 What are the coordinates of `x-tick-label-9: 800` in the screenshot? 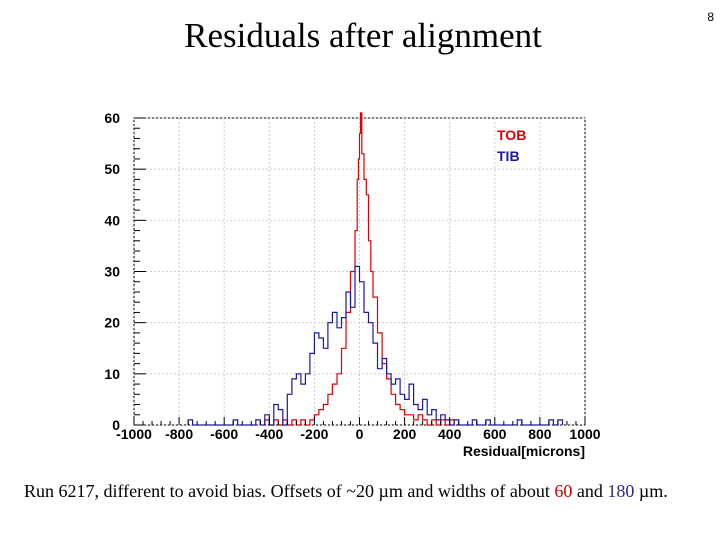 It's located at (540, 434).